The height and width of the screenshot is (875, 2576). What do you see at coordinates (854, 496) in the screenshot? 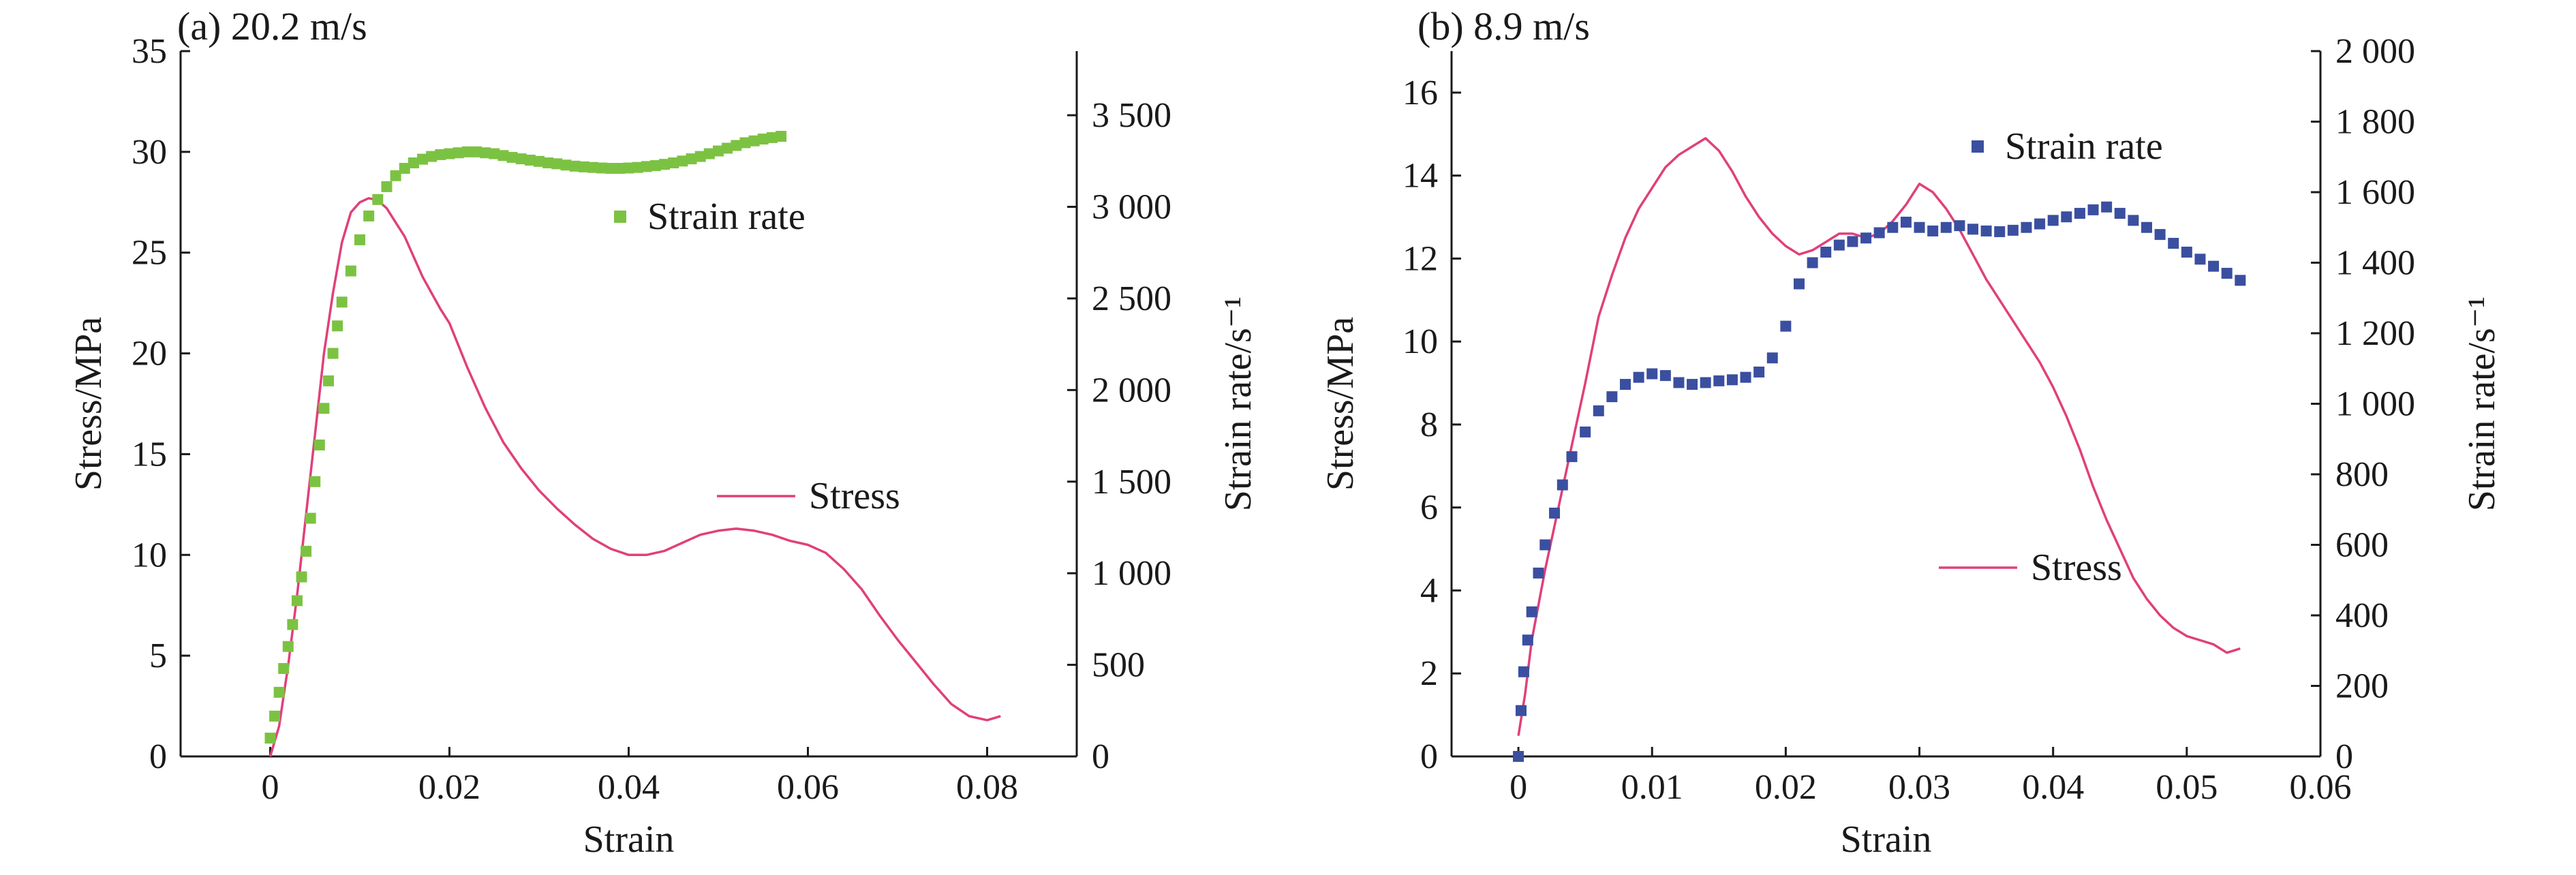
I see `legend-stress-label: Stress` at bounding box center [854, 496].